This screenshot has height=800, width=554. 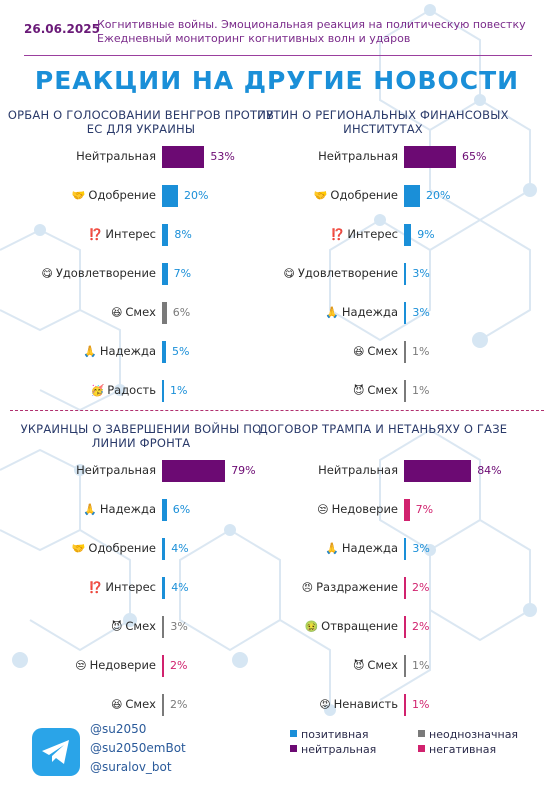 I want to click on emotion-icon: 😡, so click(x=325, y=704).